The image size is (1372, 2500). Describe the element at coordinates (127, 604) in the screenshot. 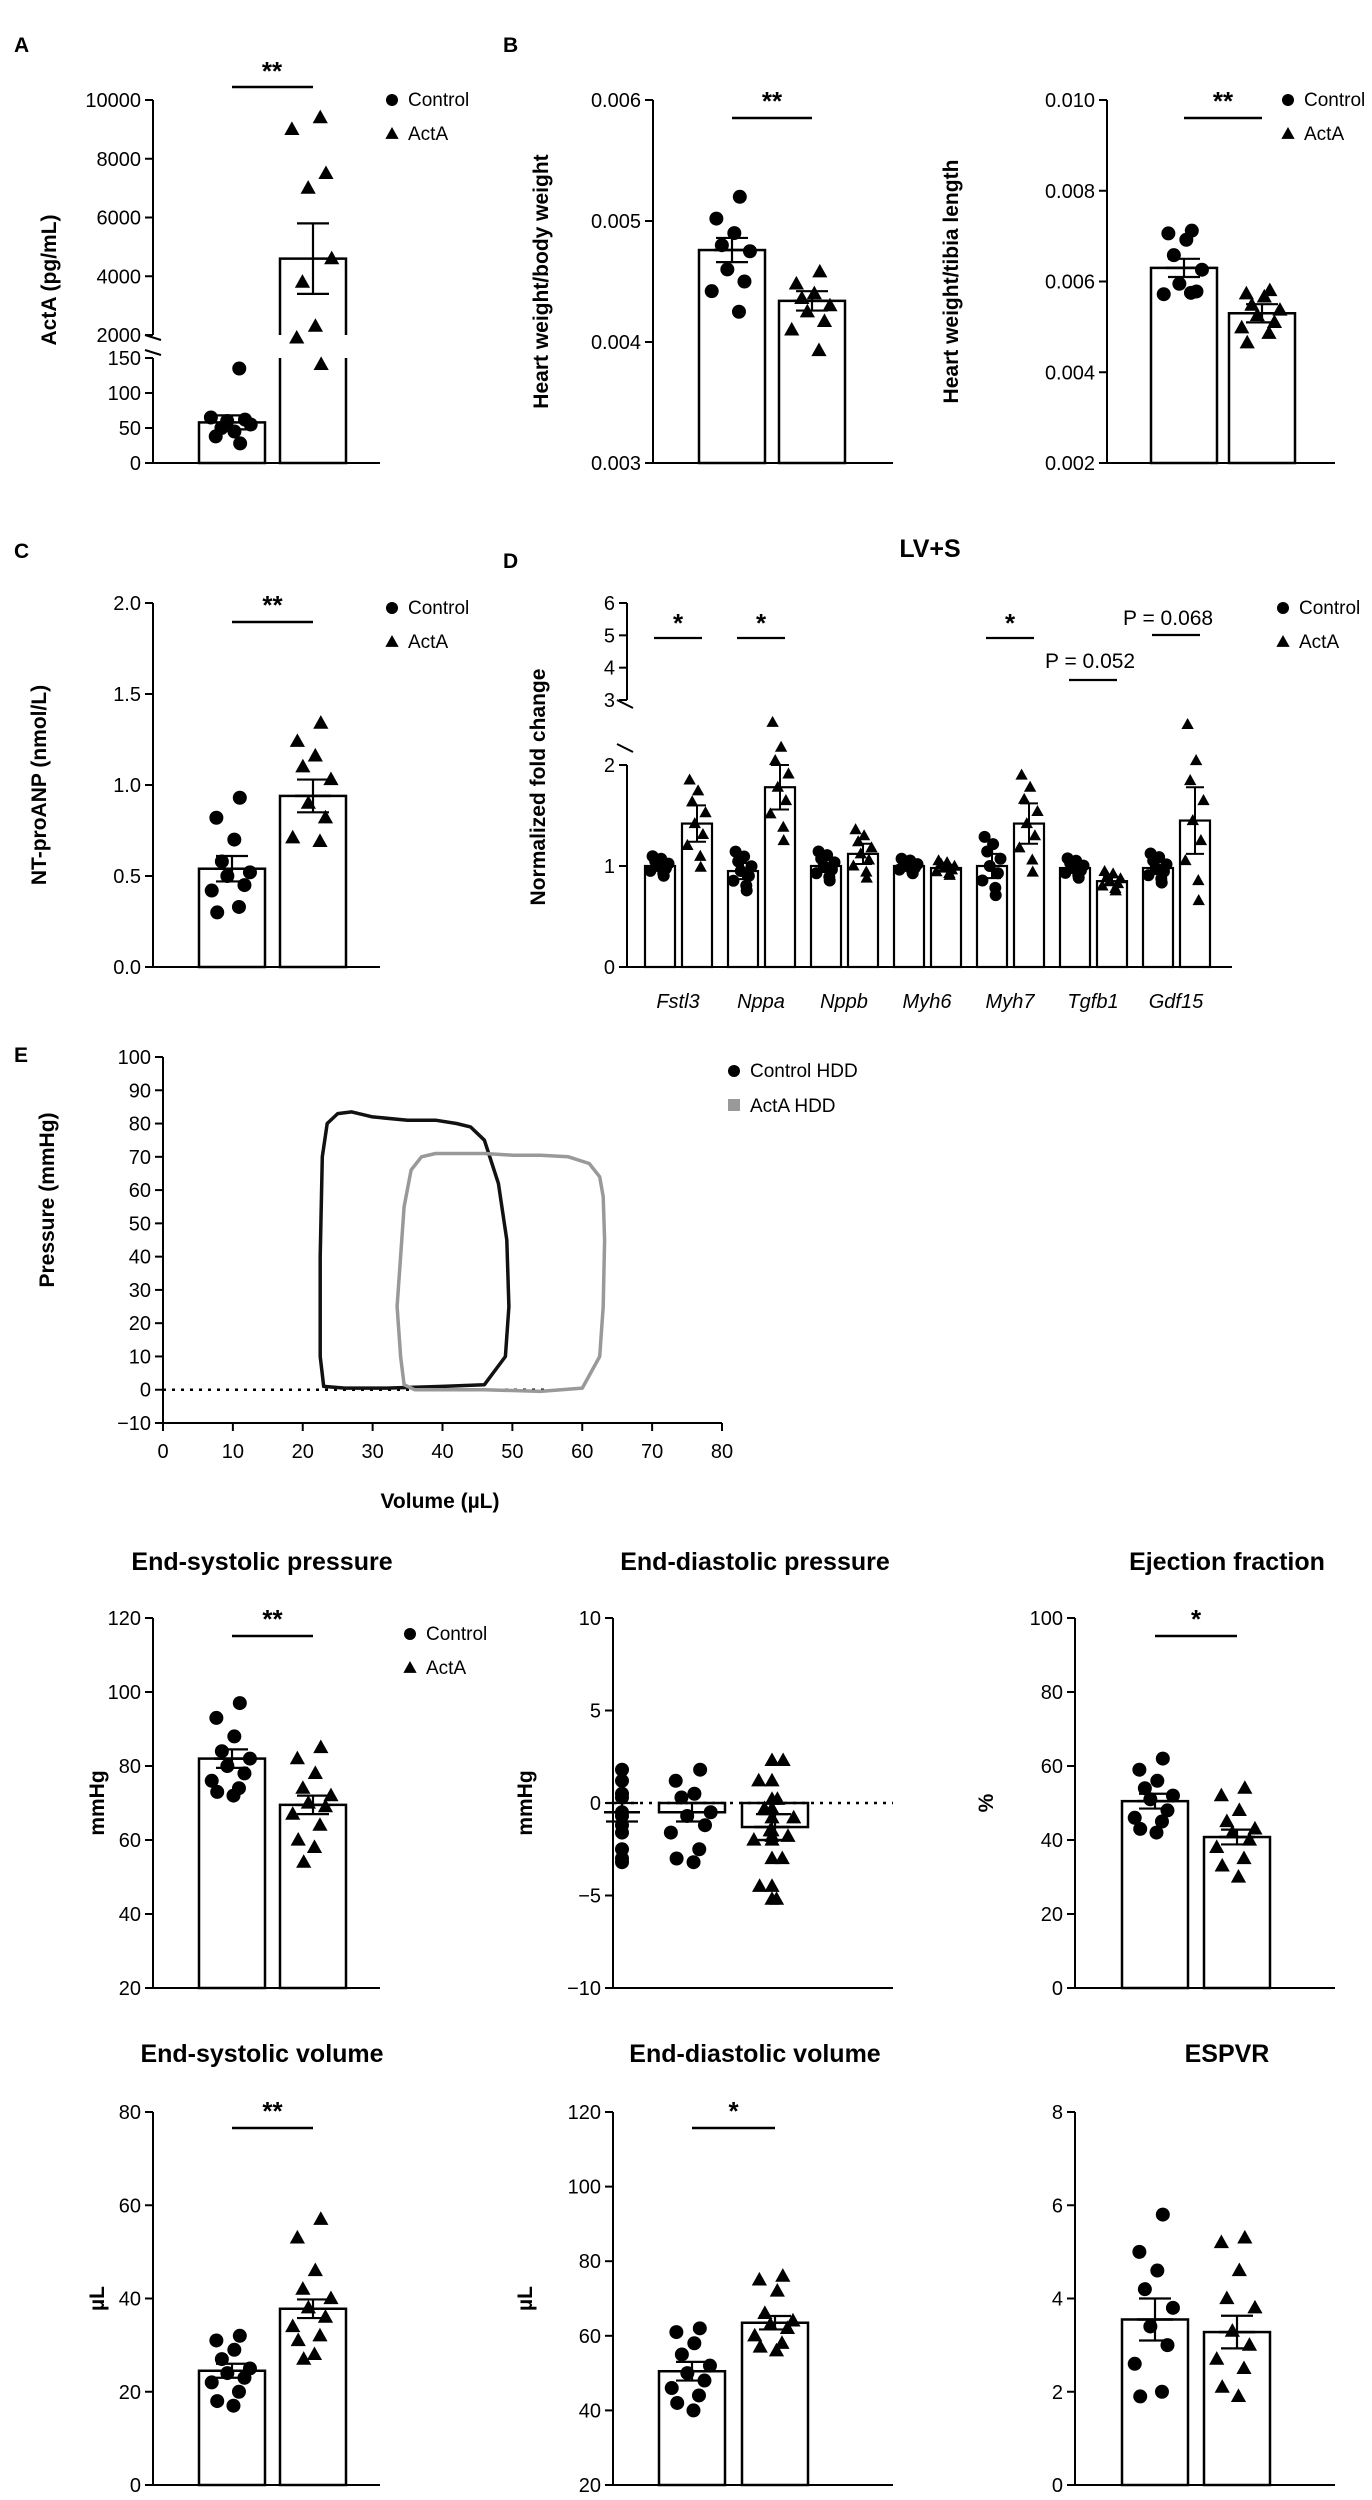

I see `y-tick-label: 2.0` at that location.